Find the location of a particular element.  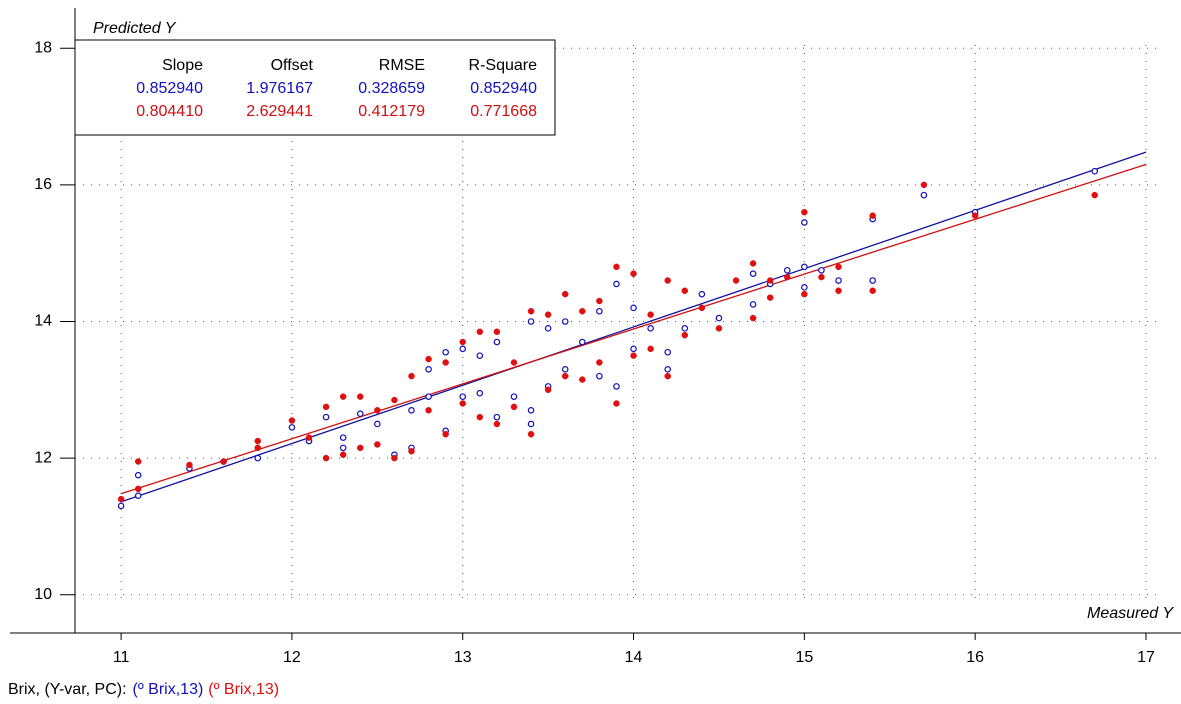

x-tick-label: 11 is located at coordinates (121, 657).